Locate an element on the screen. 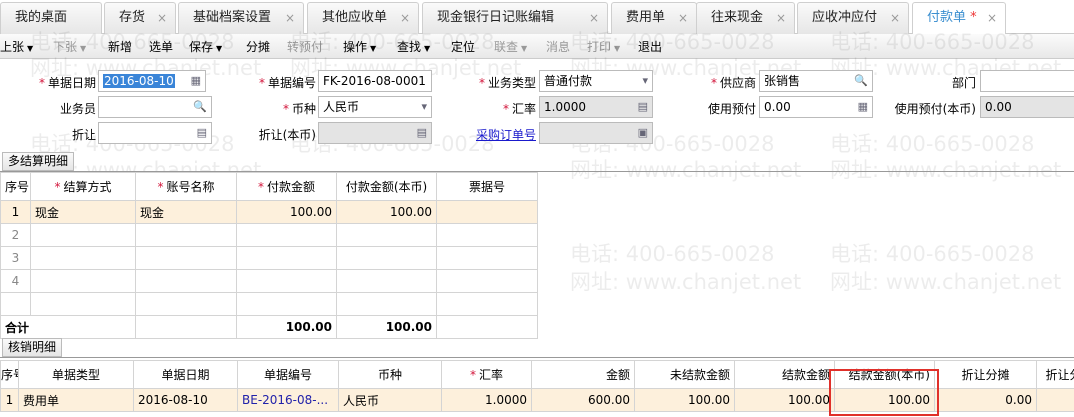  currency-select: 人民币 ▾ is located at coordinates (375, 107).